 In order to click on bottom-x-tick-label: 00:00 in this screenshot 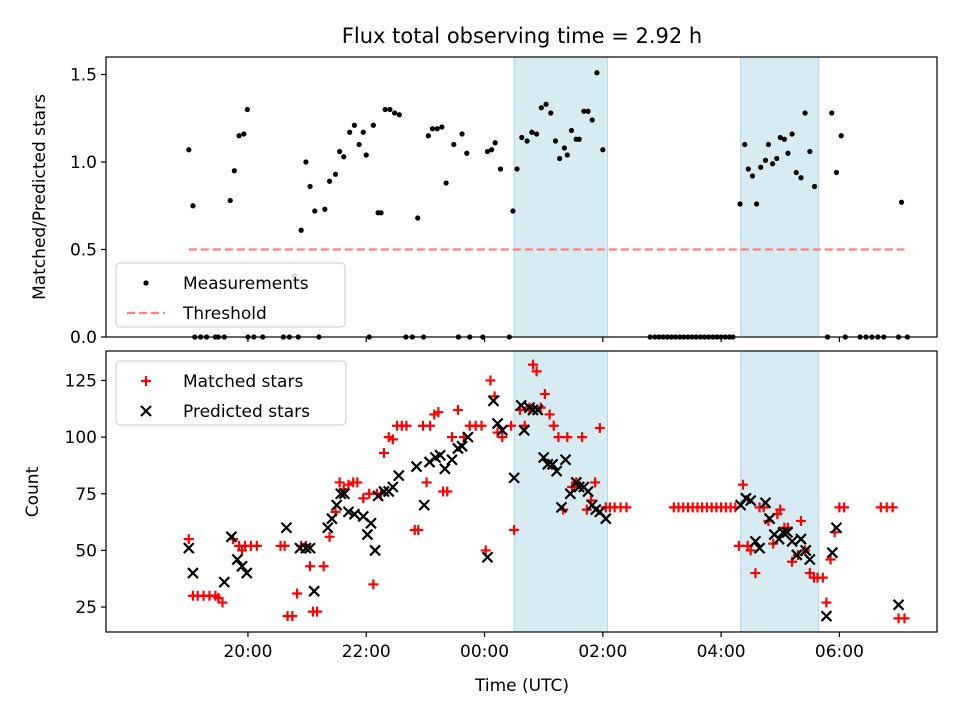, I will do `click(484, 652)`.